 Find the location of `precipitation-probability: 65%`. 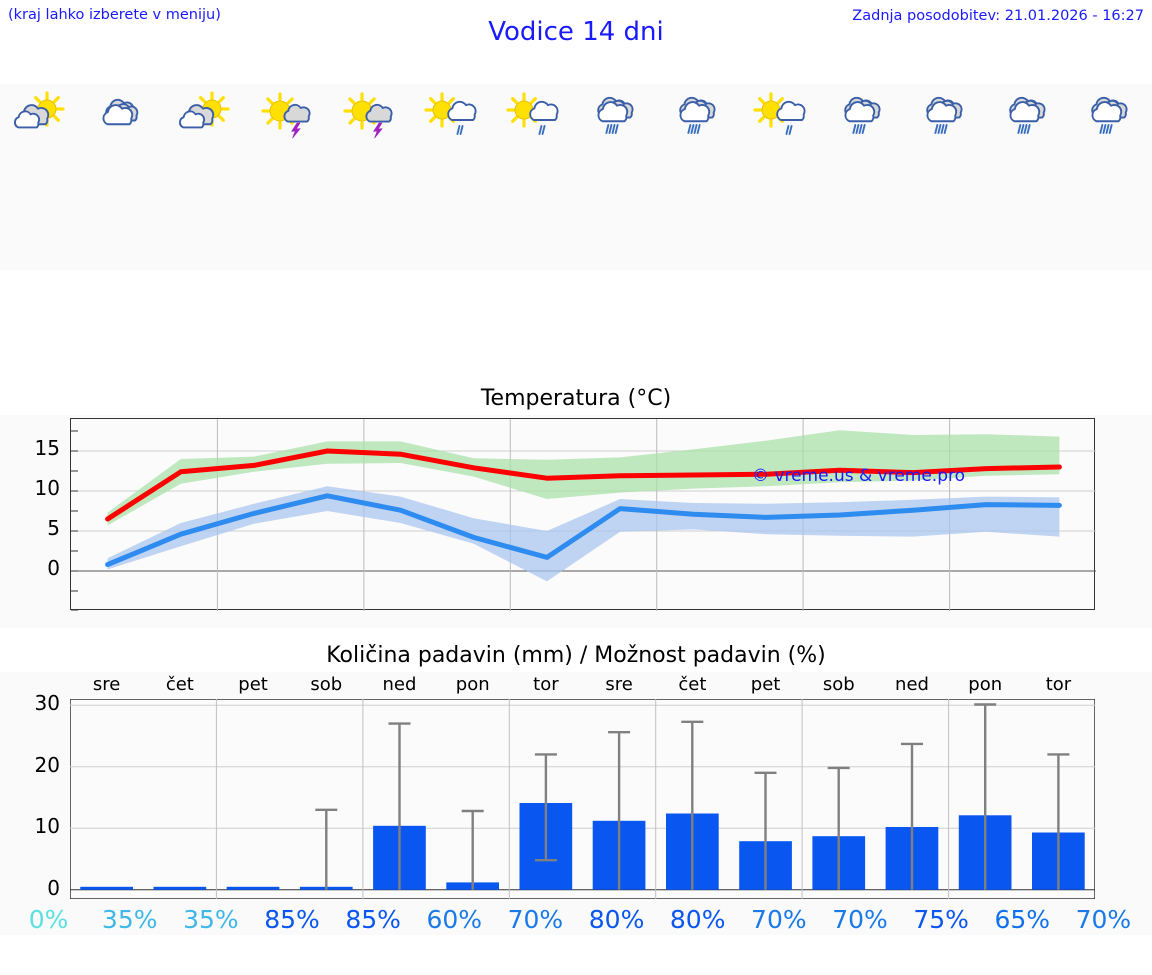

precipitation-probability: 65% is located at coordinates (1022, 919).